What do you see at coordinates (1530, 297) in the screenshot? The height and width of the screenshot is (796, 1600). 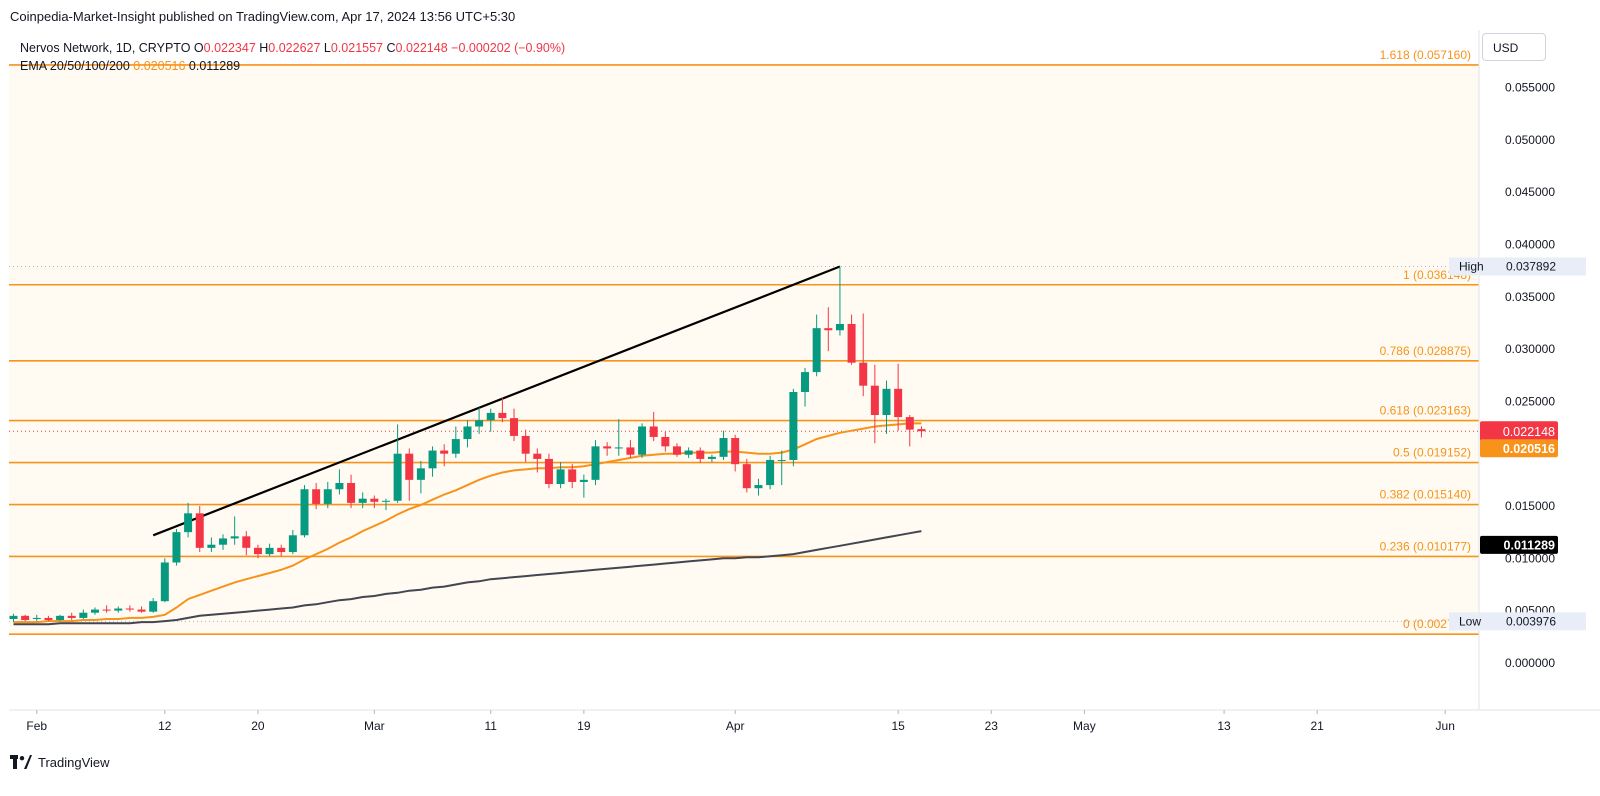 I see `price-tick-label: 0.035000` at bounding box center [1530, 297].